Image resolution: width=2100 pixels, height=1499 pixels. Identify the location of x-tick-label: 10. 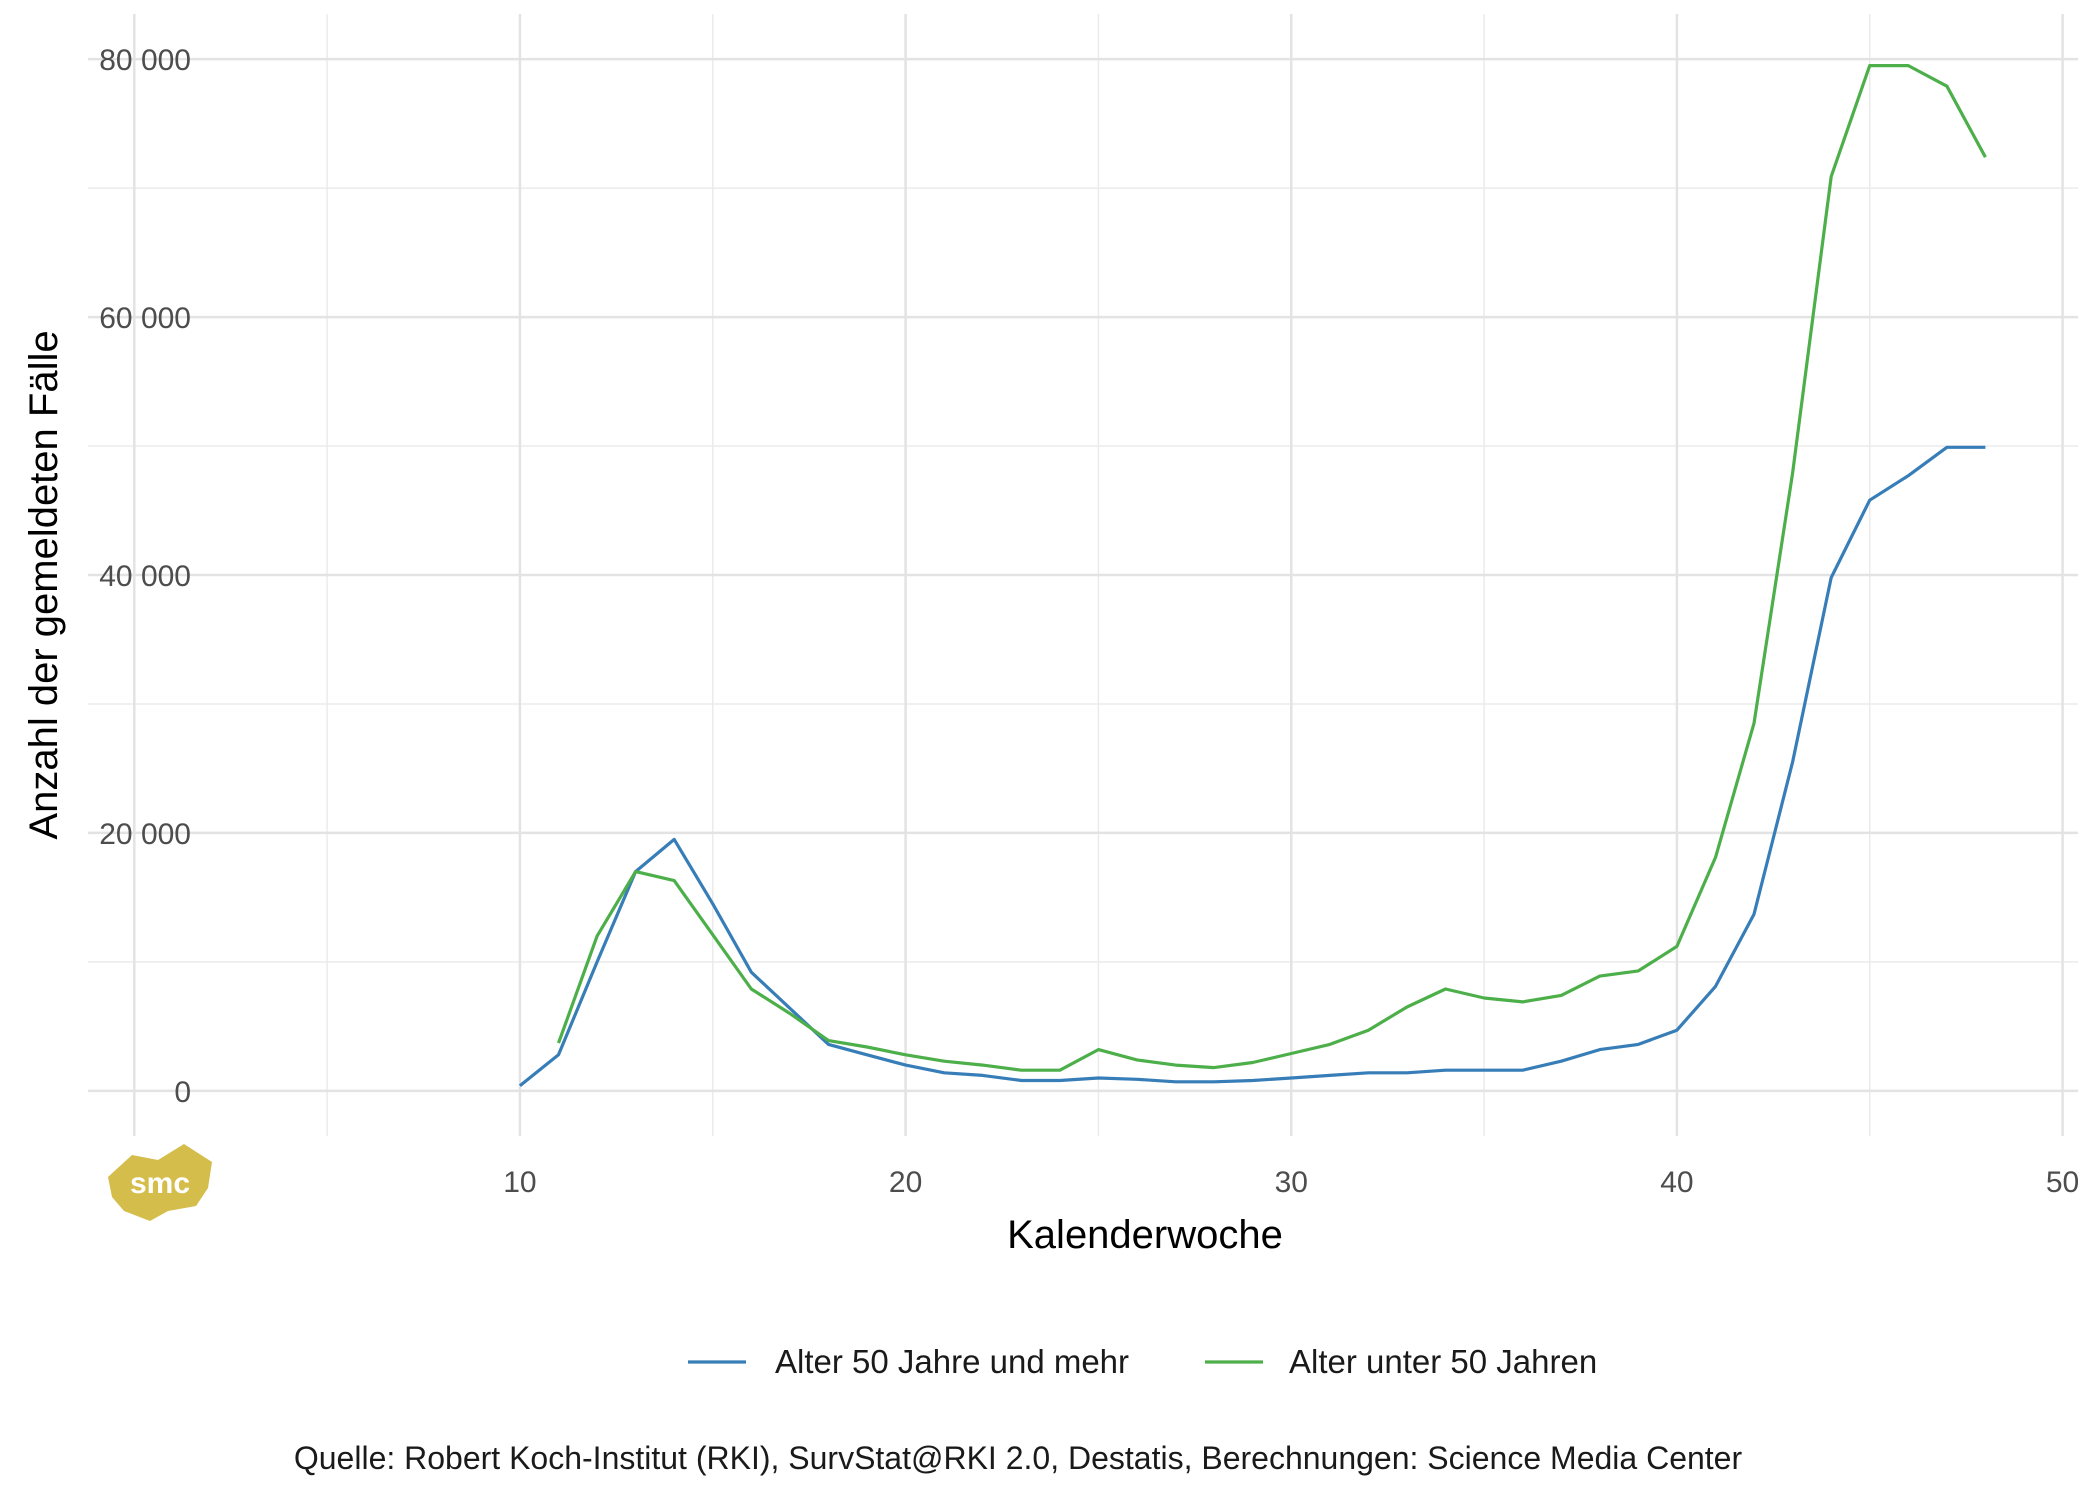
(519, 1182).